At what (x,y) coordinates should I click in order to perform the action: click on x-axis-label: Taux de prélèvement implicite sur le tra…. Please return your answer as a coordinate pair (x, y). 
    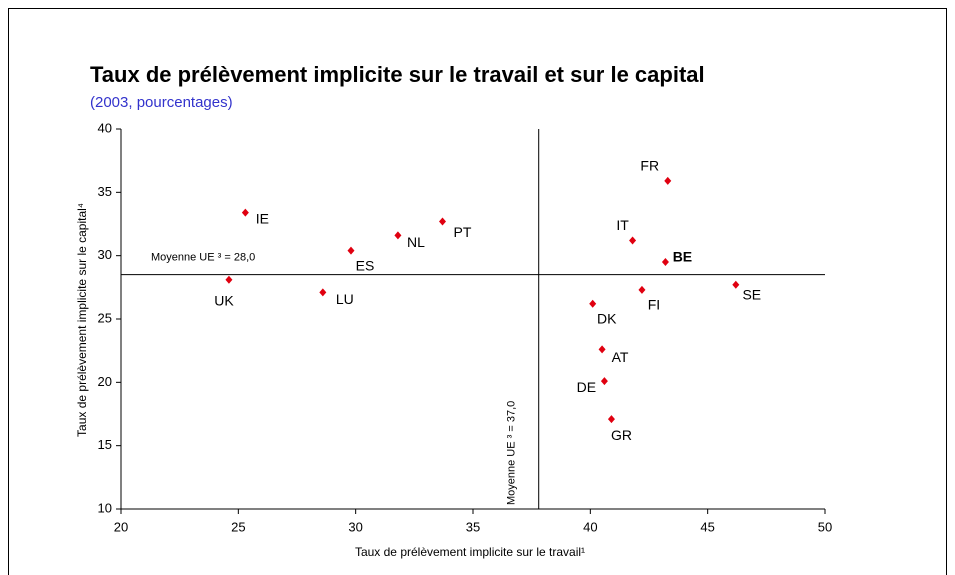
    Looking at the image, I should click on (470, 552).